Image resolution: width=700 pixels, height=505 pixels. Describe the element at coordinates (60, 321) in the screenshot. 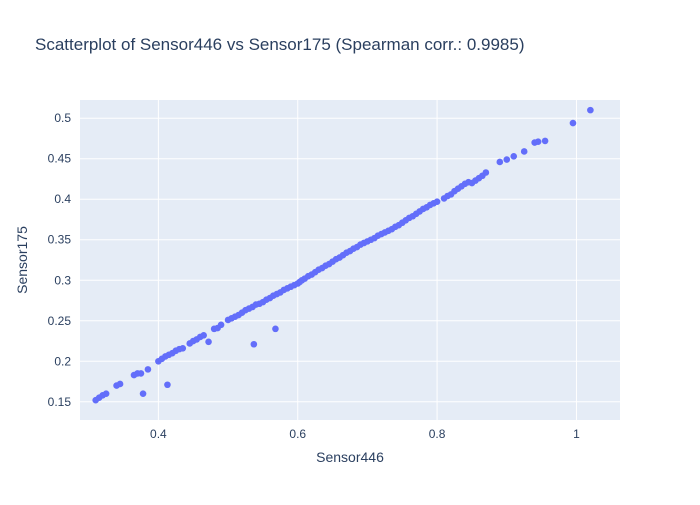

I see `y-tick-label: 0.25` at that location.